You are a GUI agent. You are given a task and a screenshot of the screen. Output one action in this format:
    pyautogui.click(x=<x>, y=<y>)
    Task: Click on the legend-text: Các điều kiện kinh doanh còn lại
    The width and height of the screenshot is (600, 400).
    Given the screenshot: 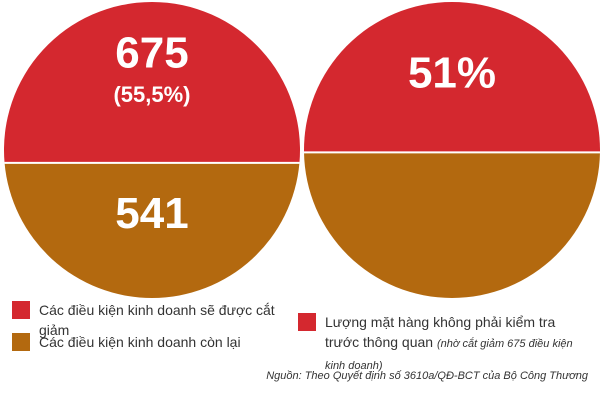 What is the action you would take?
    pyautogui.click(x=140, y=342)
    